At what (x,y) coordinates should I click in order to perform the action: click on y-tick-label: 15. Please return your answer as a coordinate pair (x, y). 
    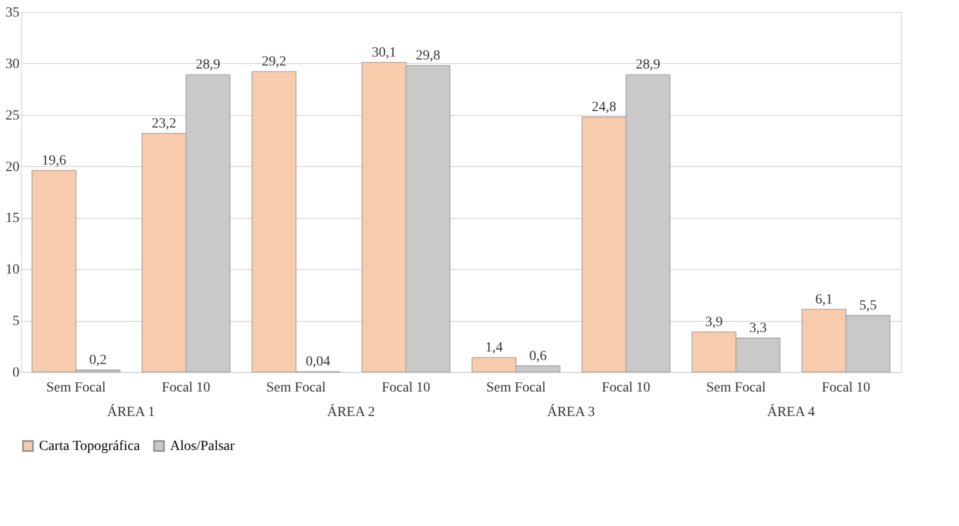
    Looking at the image, I should click on (13, 218).